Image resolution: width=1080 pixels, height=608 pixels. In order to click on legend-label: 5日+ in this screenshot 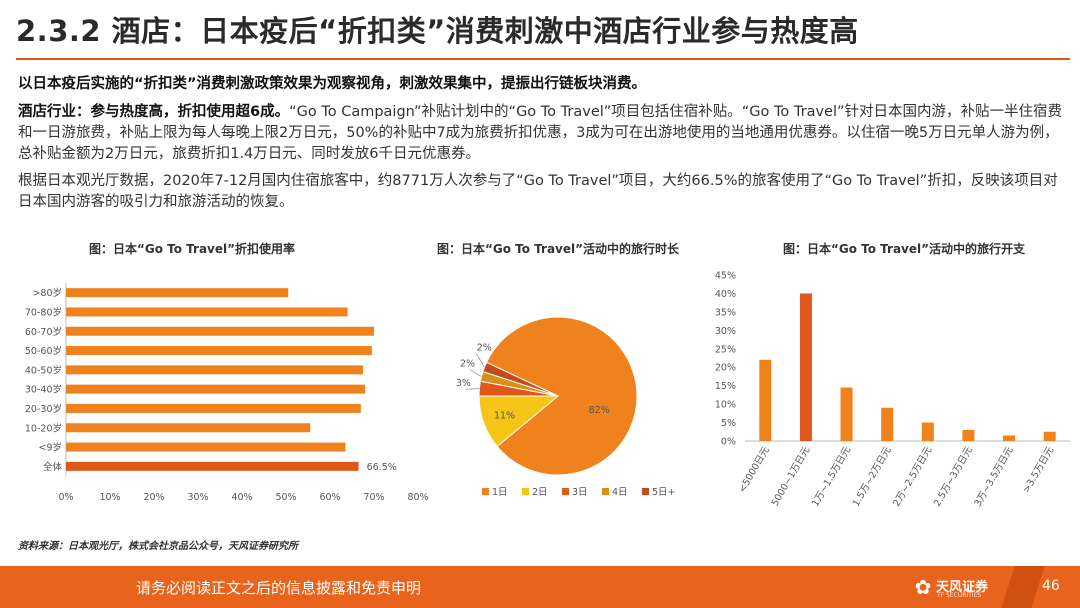, I will do `click(664, 492)`.